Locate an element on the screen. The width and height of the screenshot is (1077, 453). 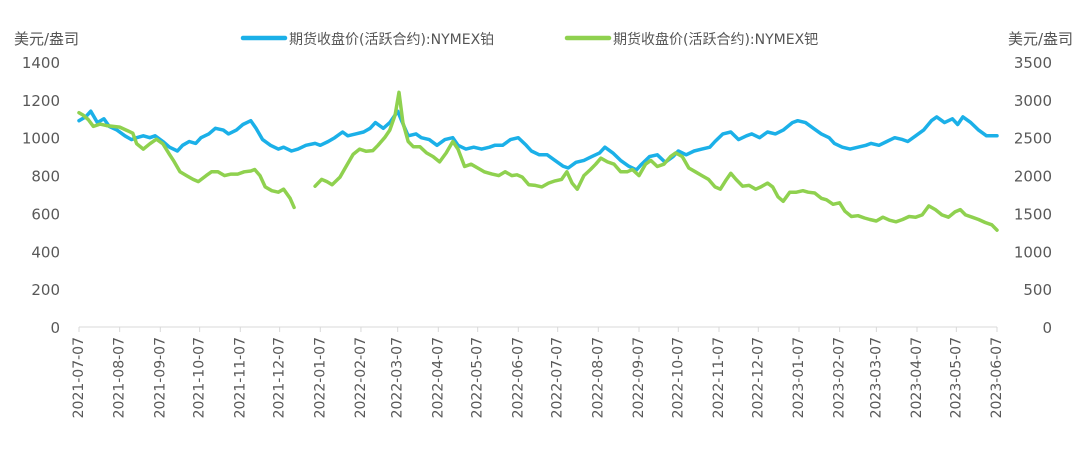
right-y-tick-label: 500 is located at coordinates (1037, 290).